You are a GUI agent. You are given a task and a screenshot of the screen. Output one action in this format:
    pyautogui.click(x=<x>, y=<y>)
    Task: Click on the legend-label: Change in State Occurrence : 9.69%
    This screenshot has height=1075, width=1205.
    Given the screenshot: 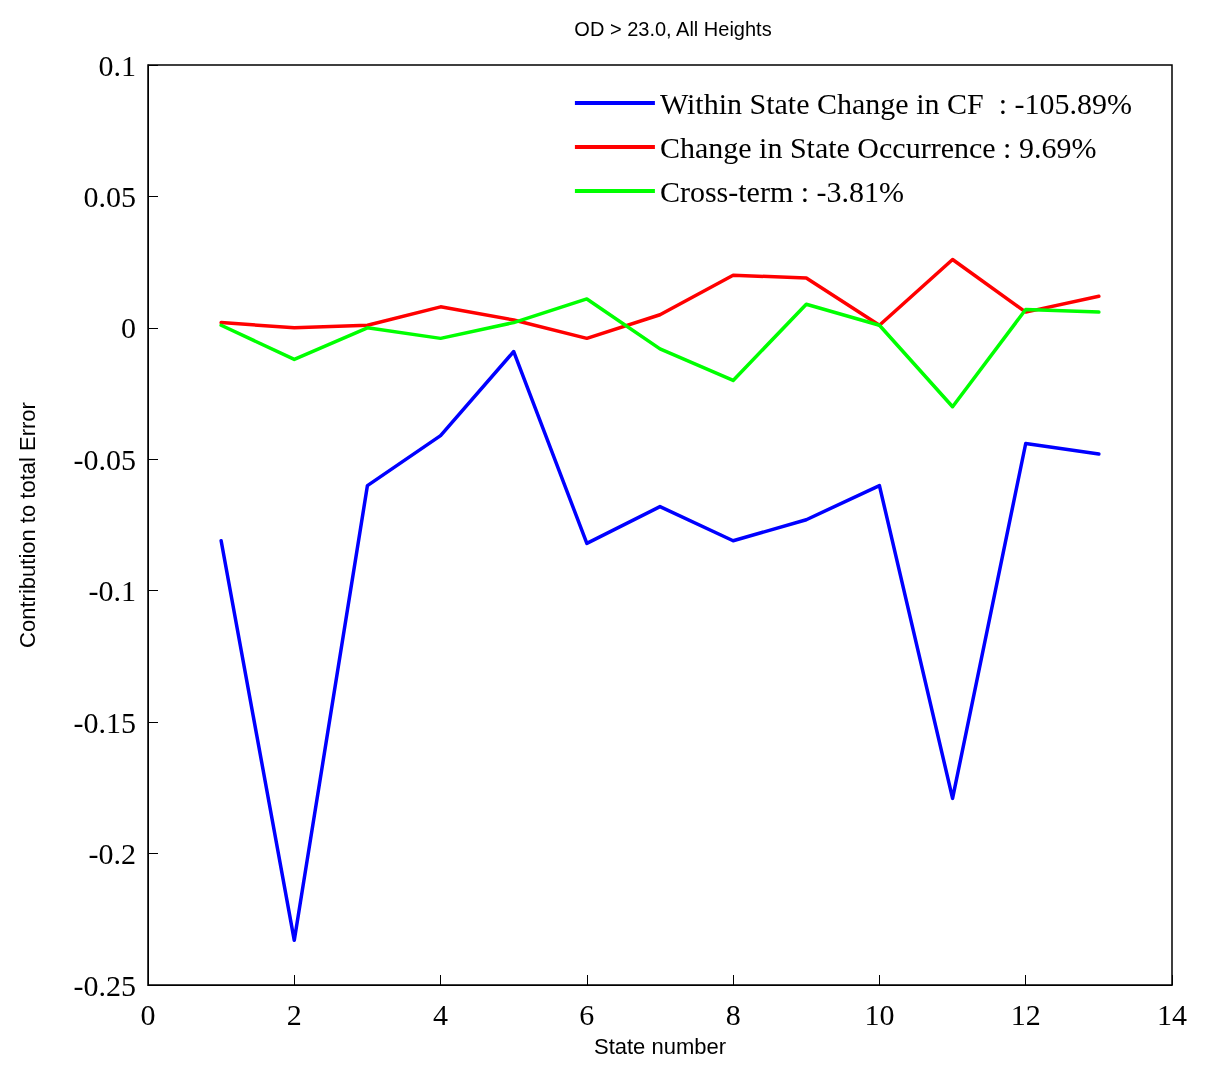 What is the action you would take?
    pyautogui.click(x=878, y=147)
    